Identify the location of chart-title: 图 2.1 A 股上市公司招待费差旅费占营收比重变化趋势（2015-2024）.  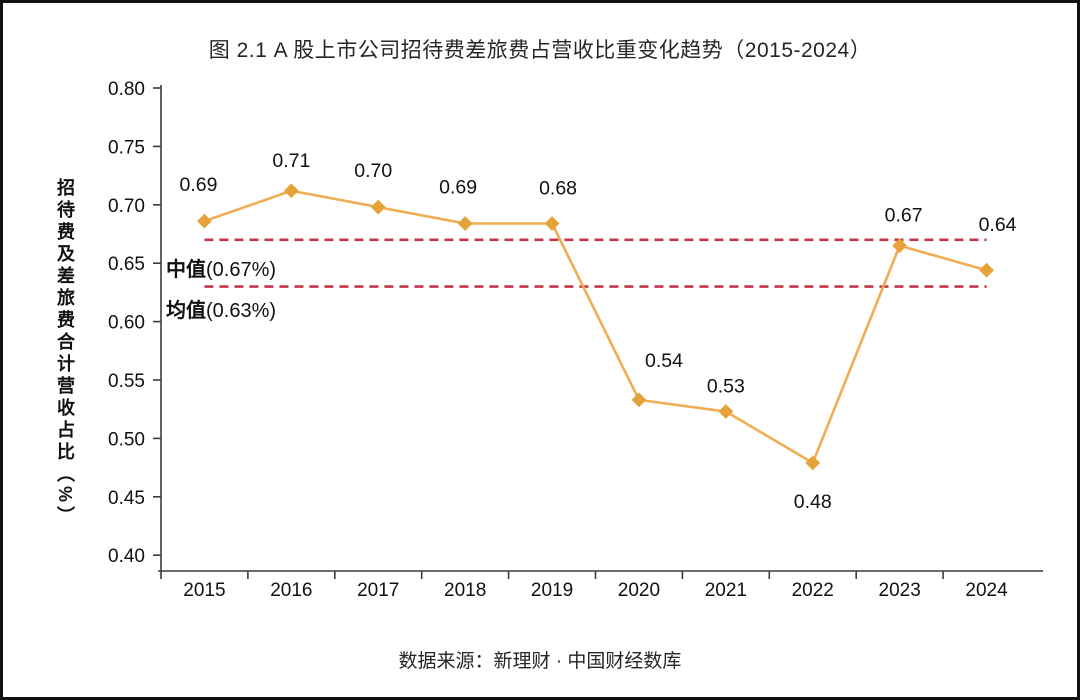
(540, 50).